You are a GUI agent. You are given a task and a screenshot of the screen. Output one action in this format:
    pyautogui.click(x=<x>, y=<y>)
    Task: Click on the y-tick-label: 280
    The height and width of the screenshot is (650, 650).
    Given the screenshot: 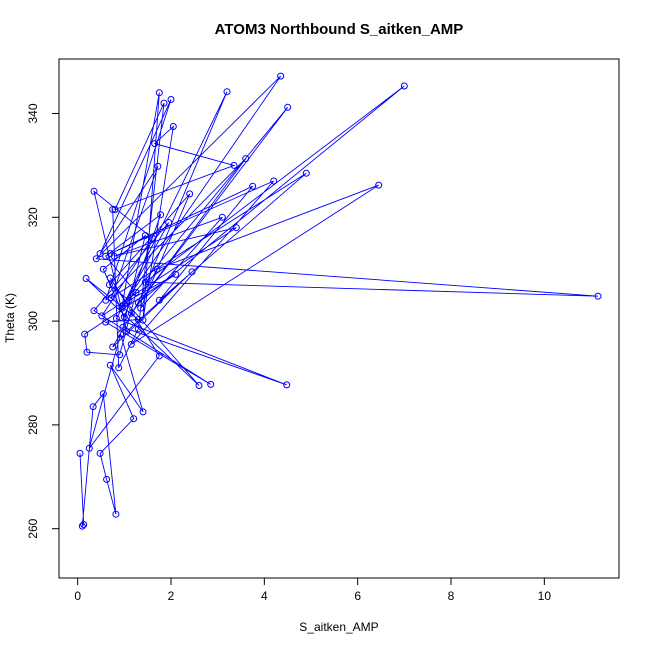 What is the action you would take?
    pyautogui.click(x=33, y=425)
    